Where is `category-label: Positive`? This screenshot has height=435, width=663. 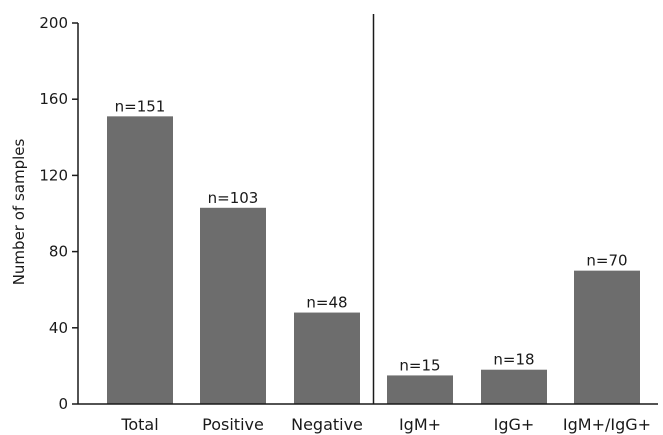
category-label: Positive is located at coordinates (233, 424).